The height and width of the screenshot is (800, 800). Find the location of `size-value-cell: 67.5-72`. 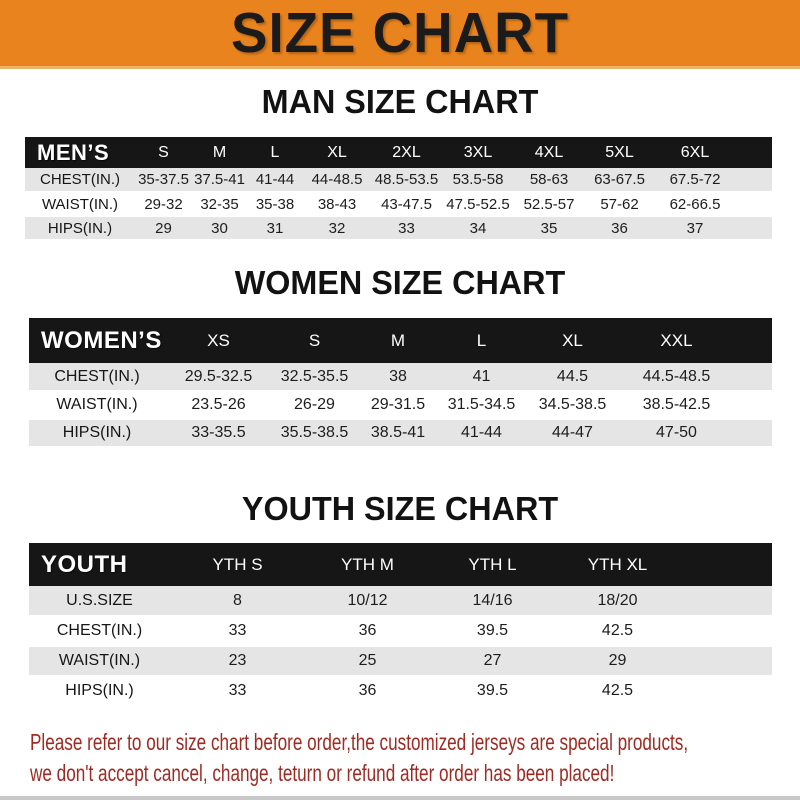

size-value-cell: 67.5-72 is located at coordinates (695, 180).